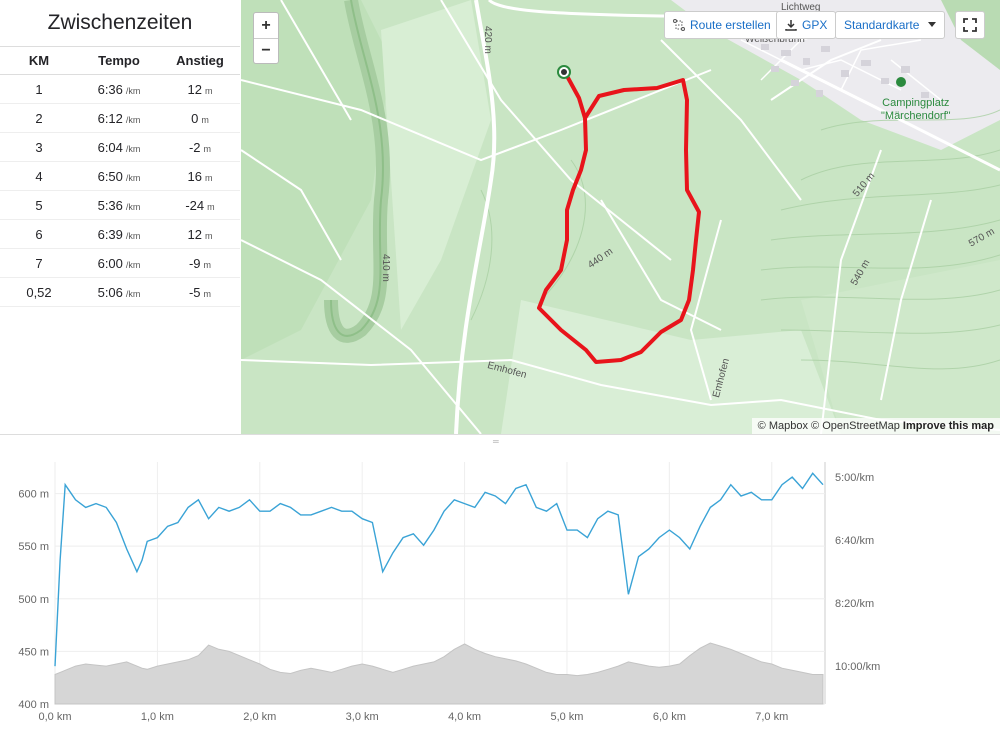  What do you see at coordinates (801, 7) in the screenshot?
I see `road-label-top: Lichtweg` at bounding box center [801, 7].